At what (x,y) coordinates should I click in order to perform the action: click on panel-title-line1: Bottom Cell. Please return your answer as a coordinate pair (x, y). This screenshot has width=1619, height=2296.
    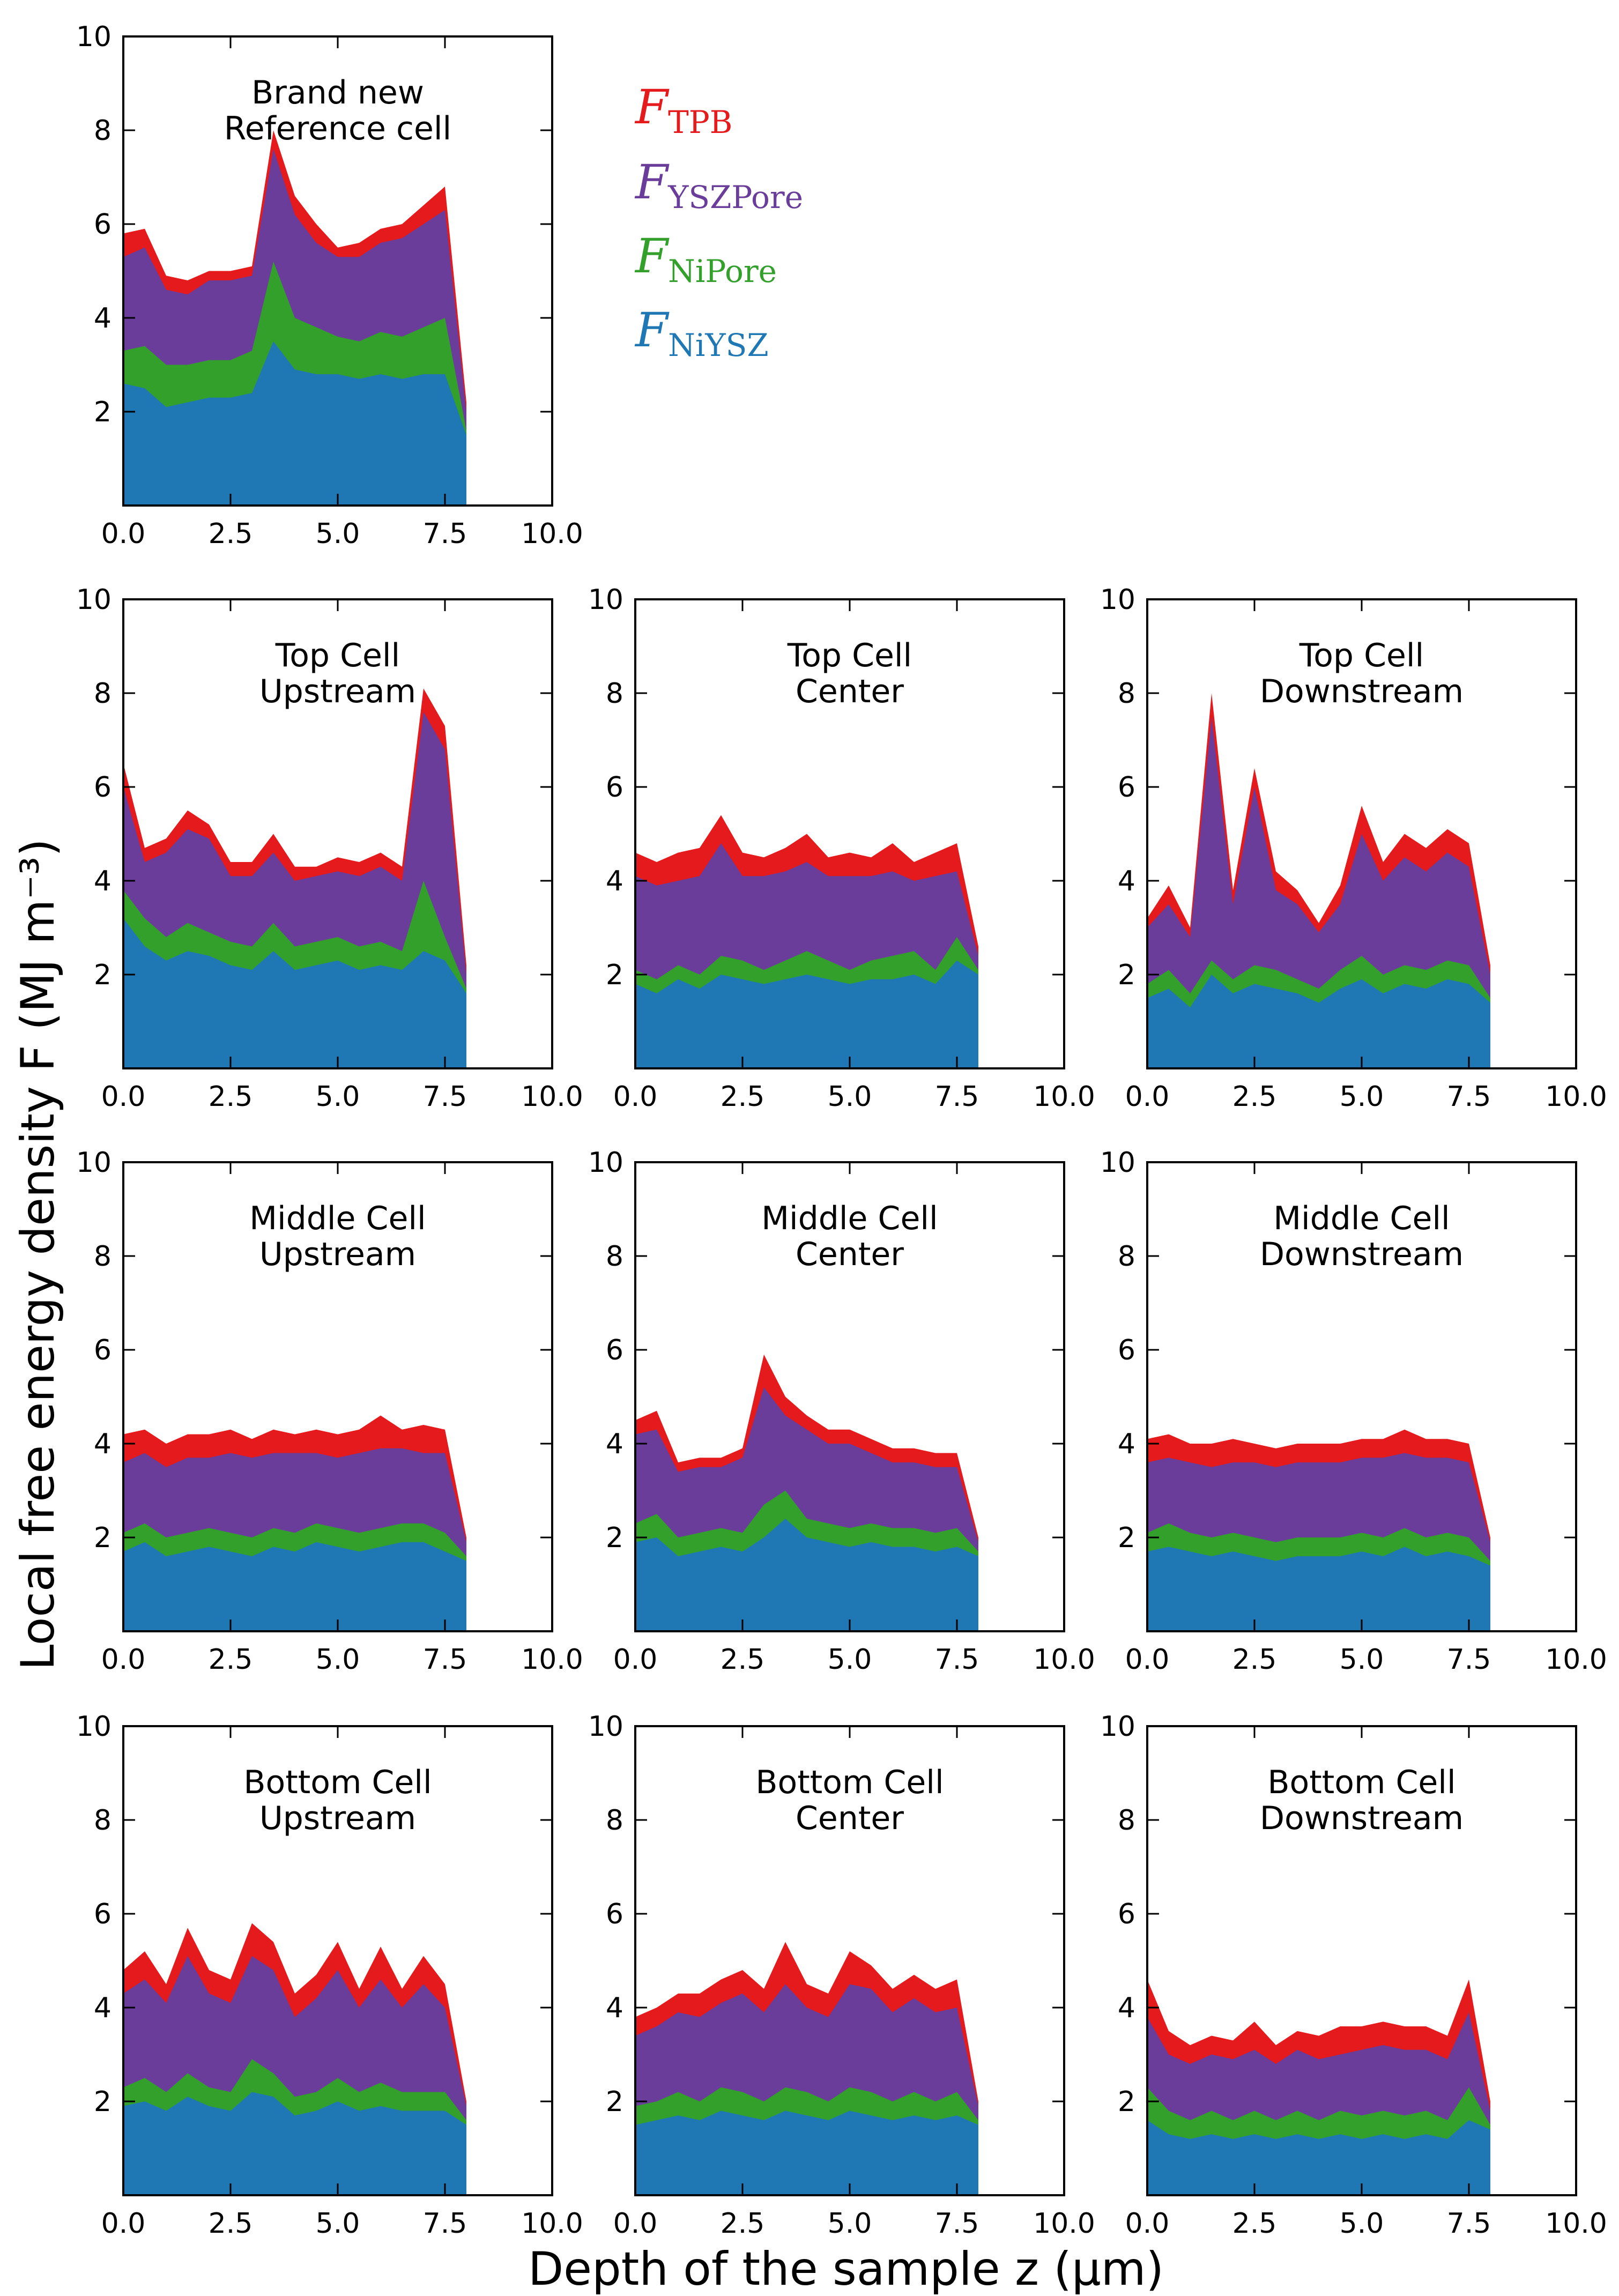
    Looking at the image, I should click on (337, 1782).